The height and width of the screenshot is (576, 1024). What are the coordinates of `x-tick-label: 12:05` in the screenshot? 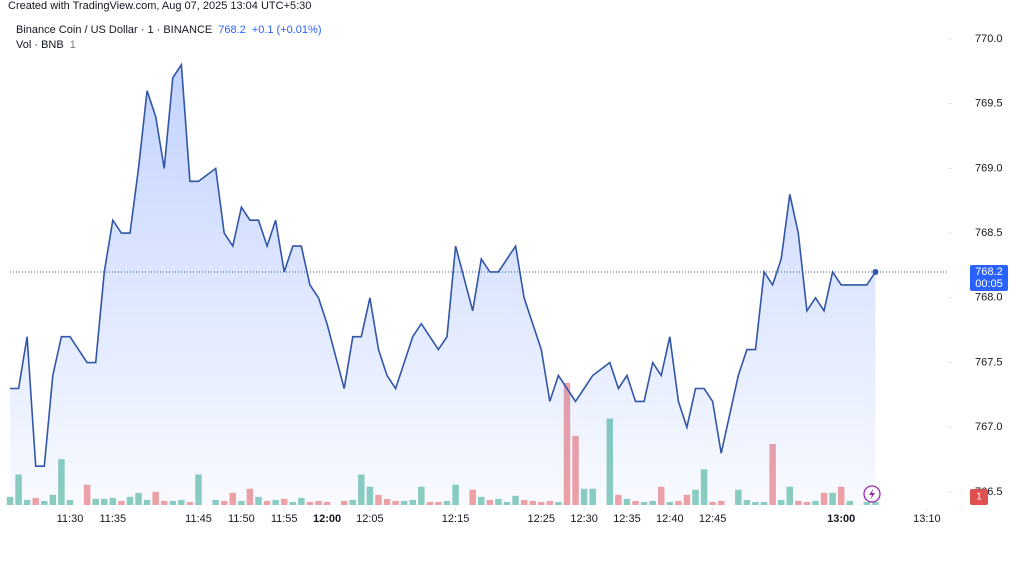 It's located at (370, 519).